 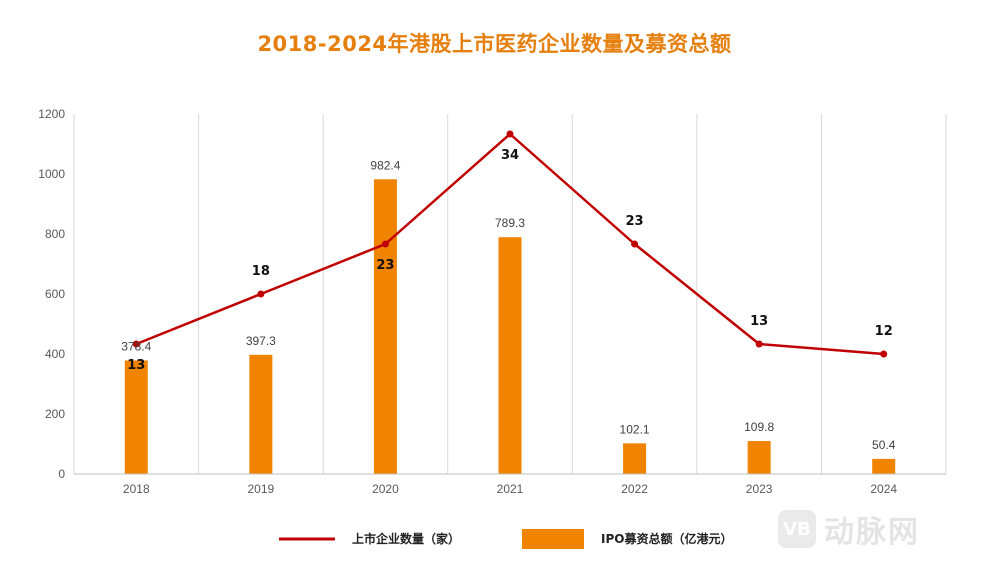 What do you see at coordinates (884, 331) in the screenshot?
I see `line-value-label: 12` at bounding box center [884, 331].